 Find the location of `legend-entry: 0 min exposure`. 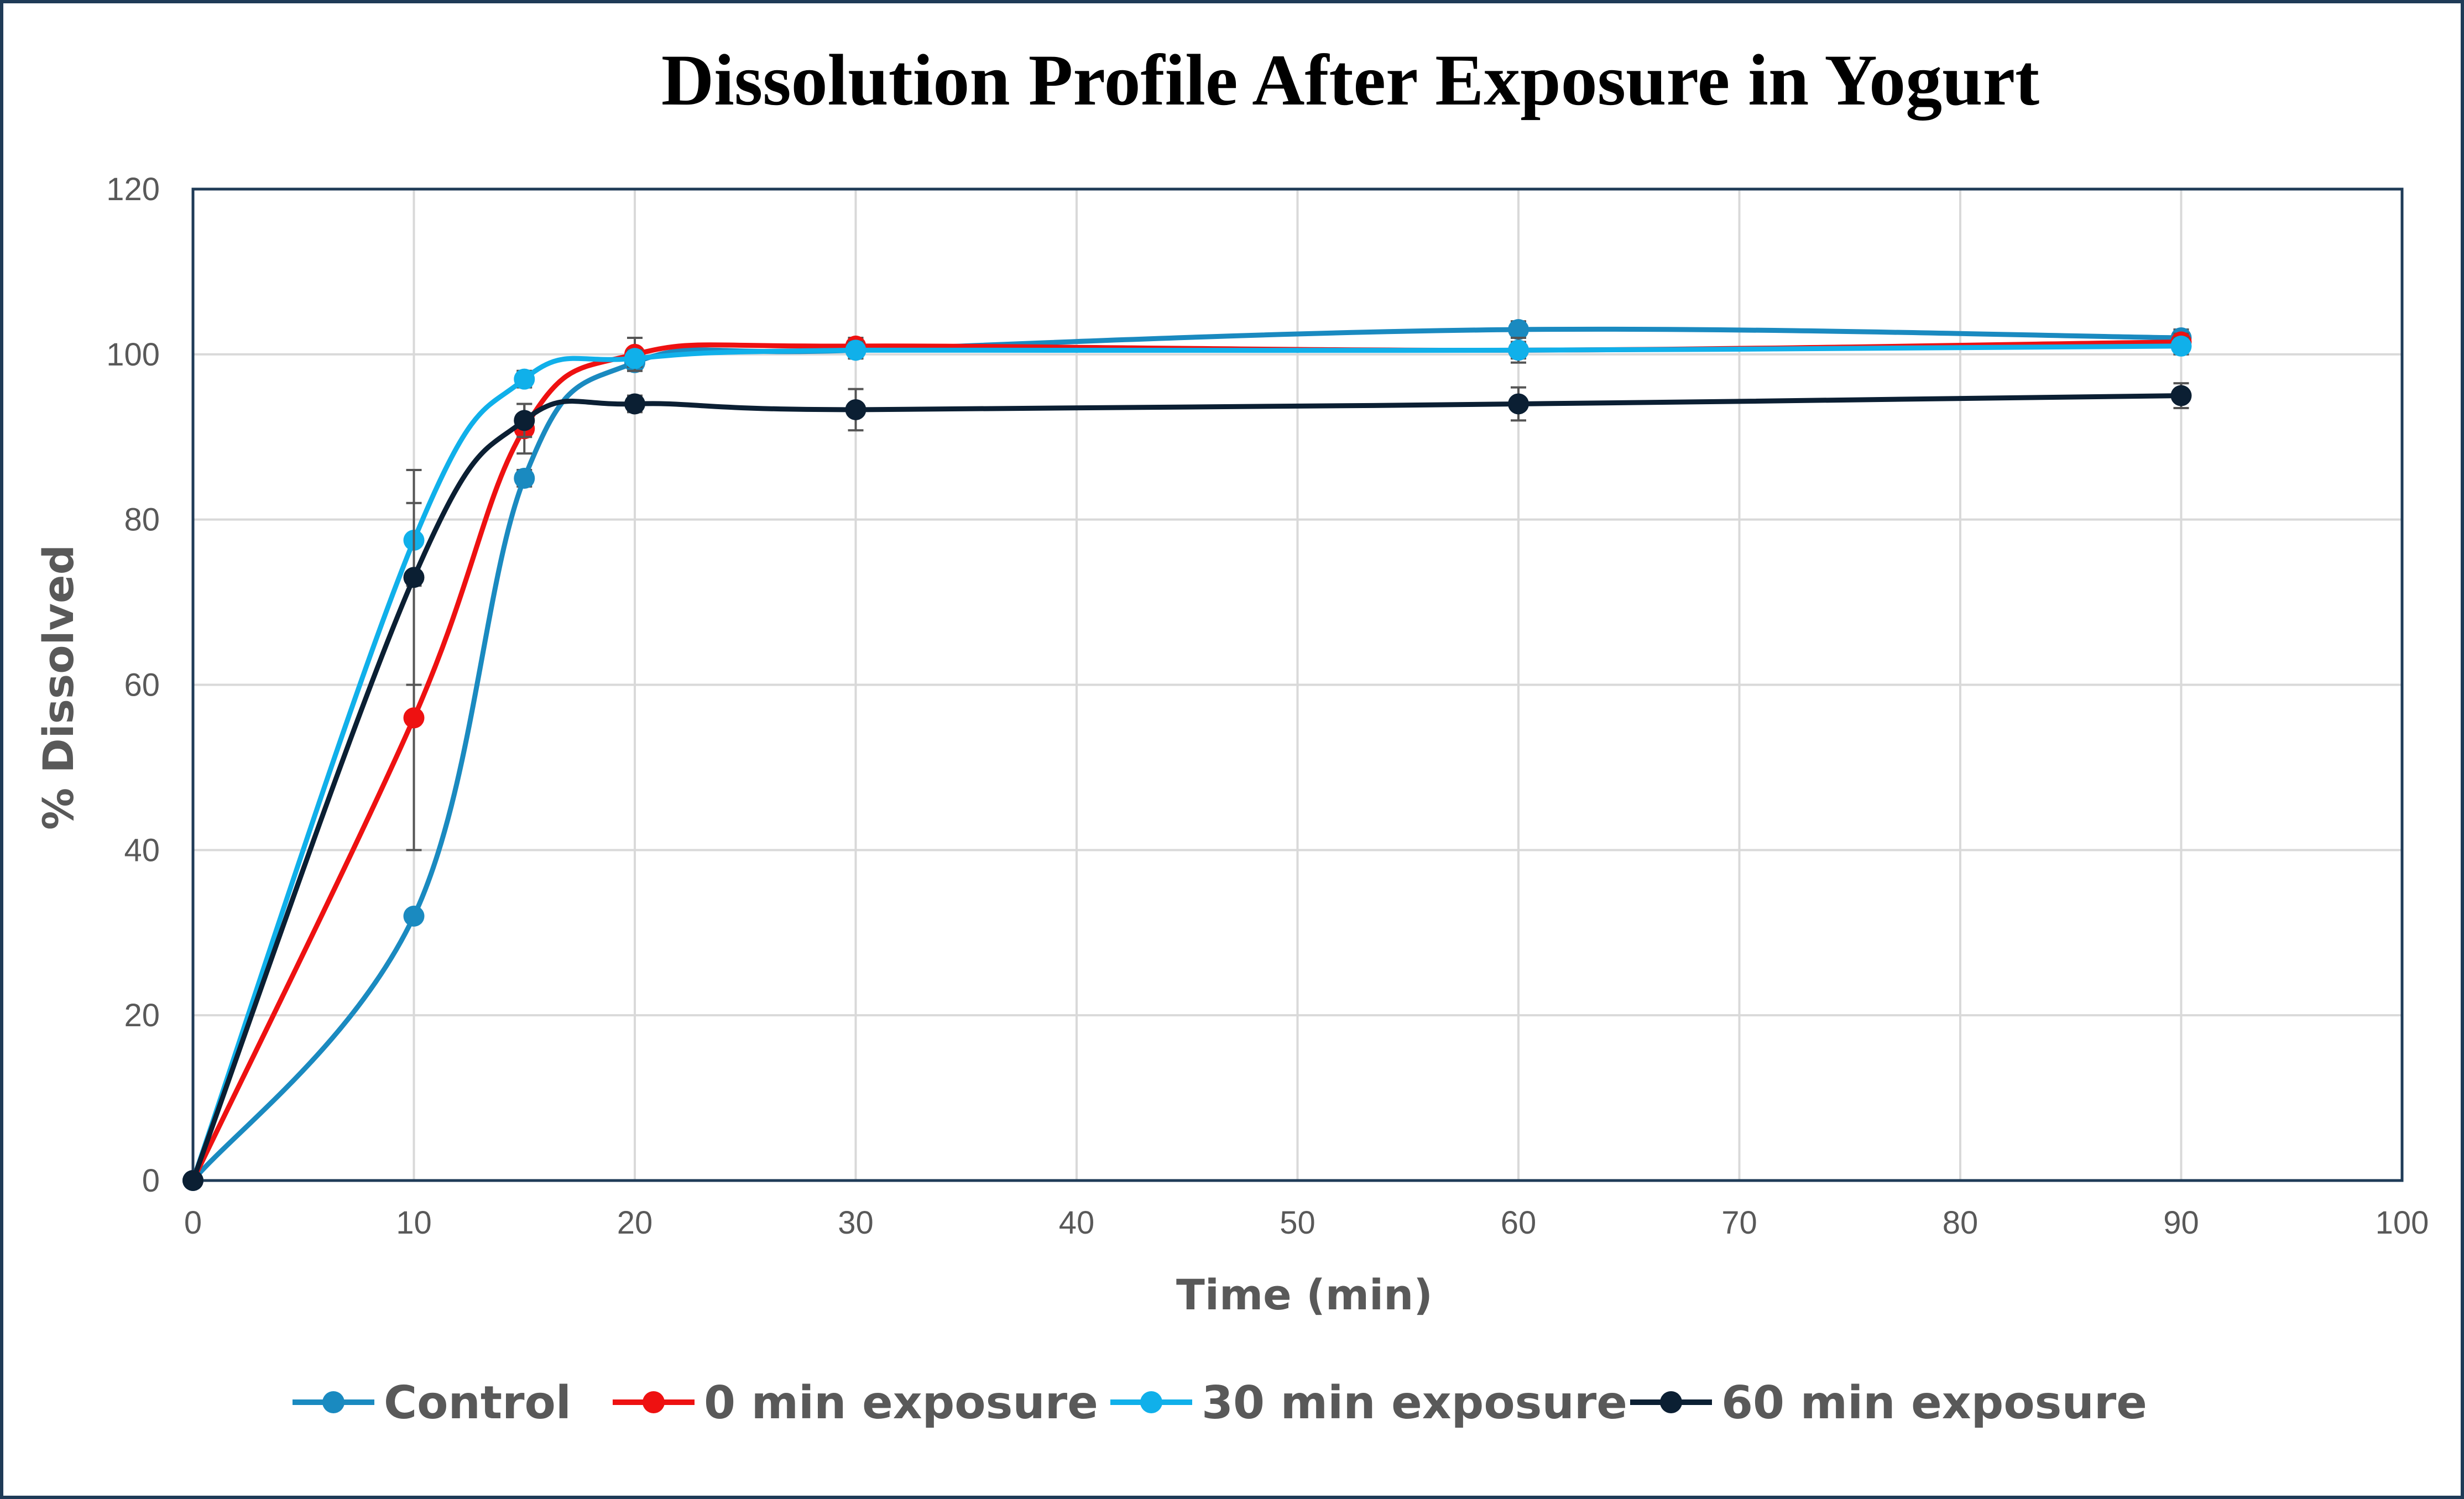

legend-entry: 0 min exposure is located at coordinates (855, 1403).